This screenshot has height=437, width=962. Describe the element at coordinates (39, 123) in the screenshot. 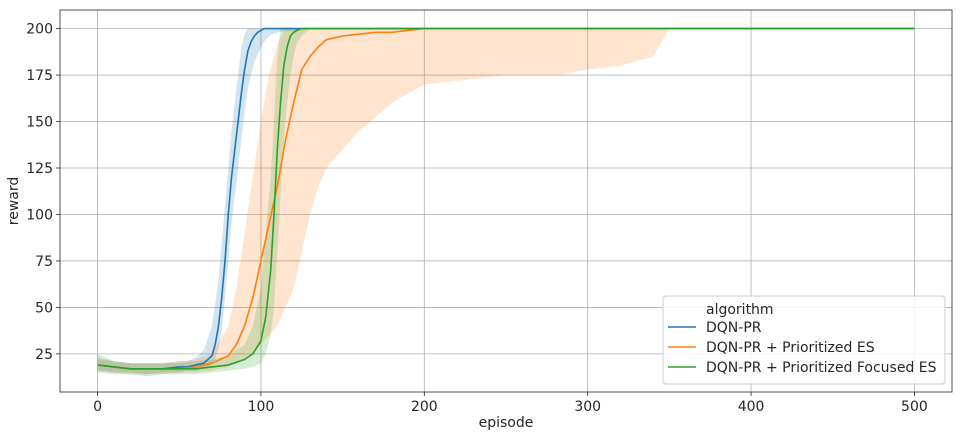

I see `y-tick-label: 150` at that location.